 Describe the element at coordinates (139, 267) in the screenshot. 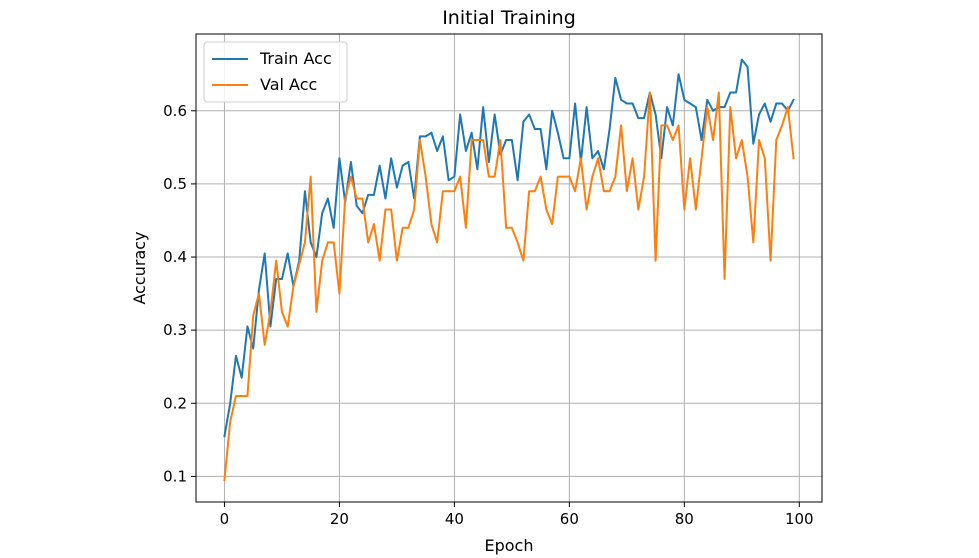

I see `y-axis-label: Accuracy` at that location.